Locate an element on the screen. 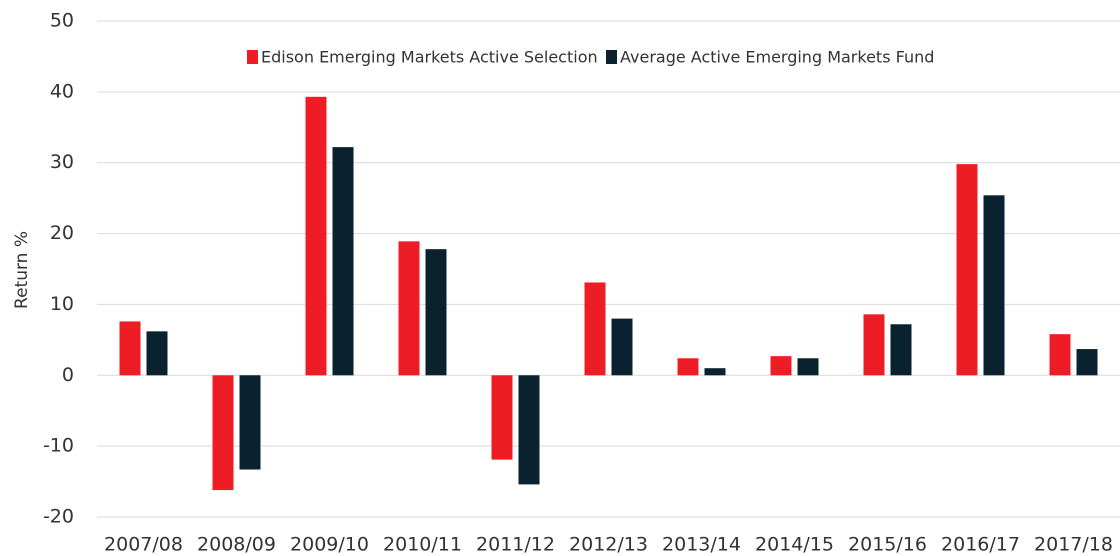 This screenshot has width=1120, height=556. y-tick-label: -20 is located at coordinates (58, 517).